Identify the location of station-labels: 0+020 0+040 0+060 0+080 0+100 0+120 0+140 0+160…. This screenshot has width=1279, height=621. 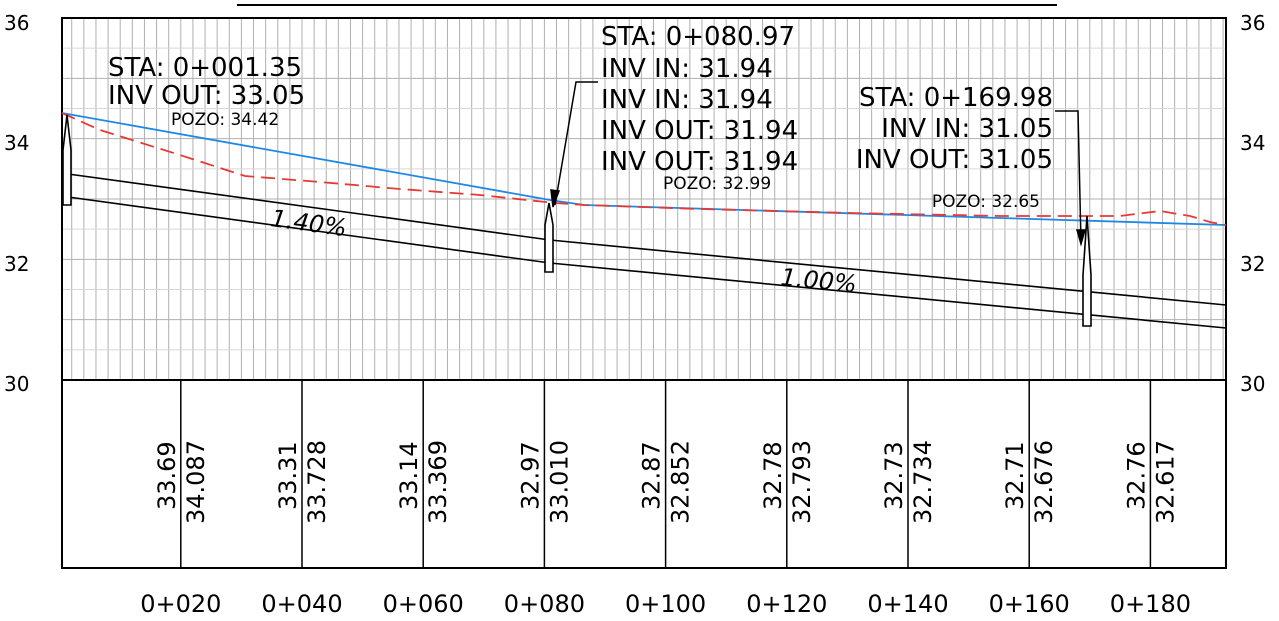
(665, 604).